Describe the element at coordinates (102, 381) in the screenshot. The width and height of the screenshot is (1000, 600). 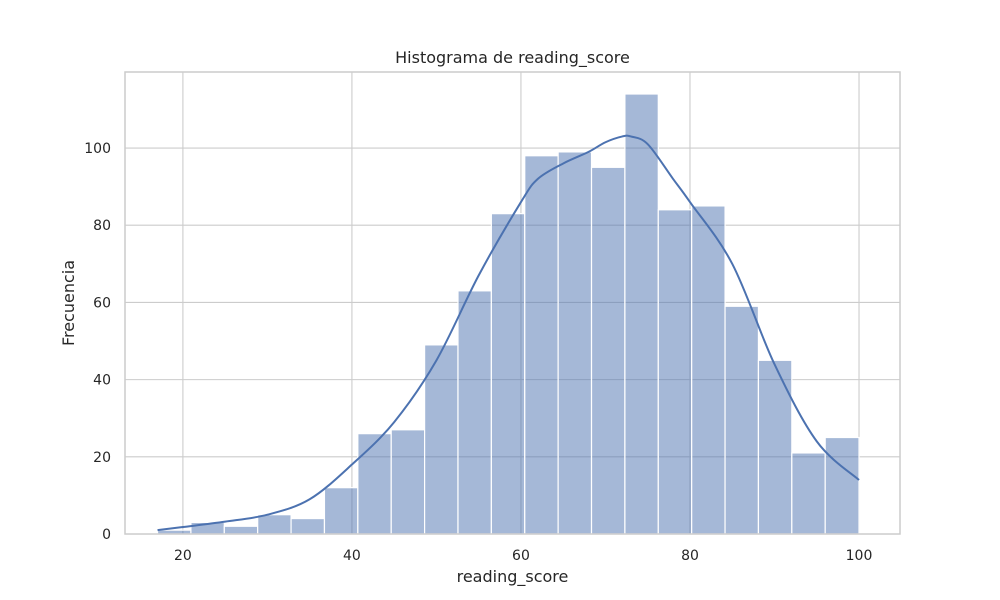
I see `y-tick-label: 40` at that location.